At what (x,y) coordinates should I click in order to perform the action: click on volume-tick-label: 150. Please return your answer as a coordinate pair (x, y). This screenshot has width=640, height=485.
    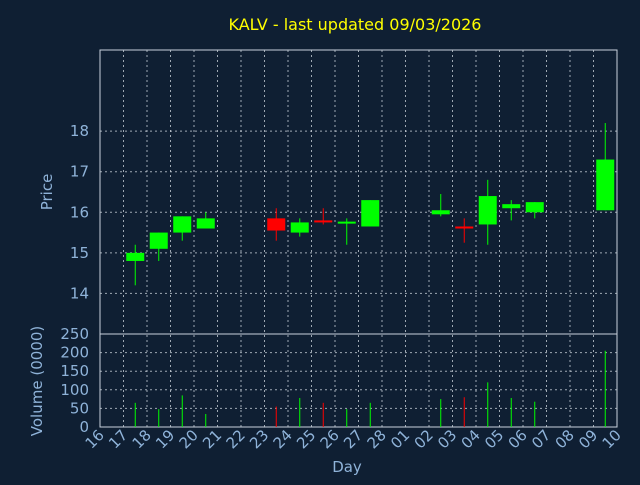
    Looking at the image, I should click on (74, 371).